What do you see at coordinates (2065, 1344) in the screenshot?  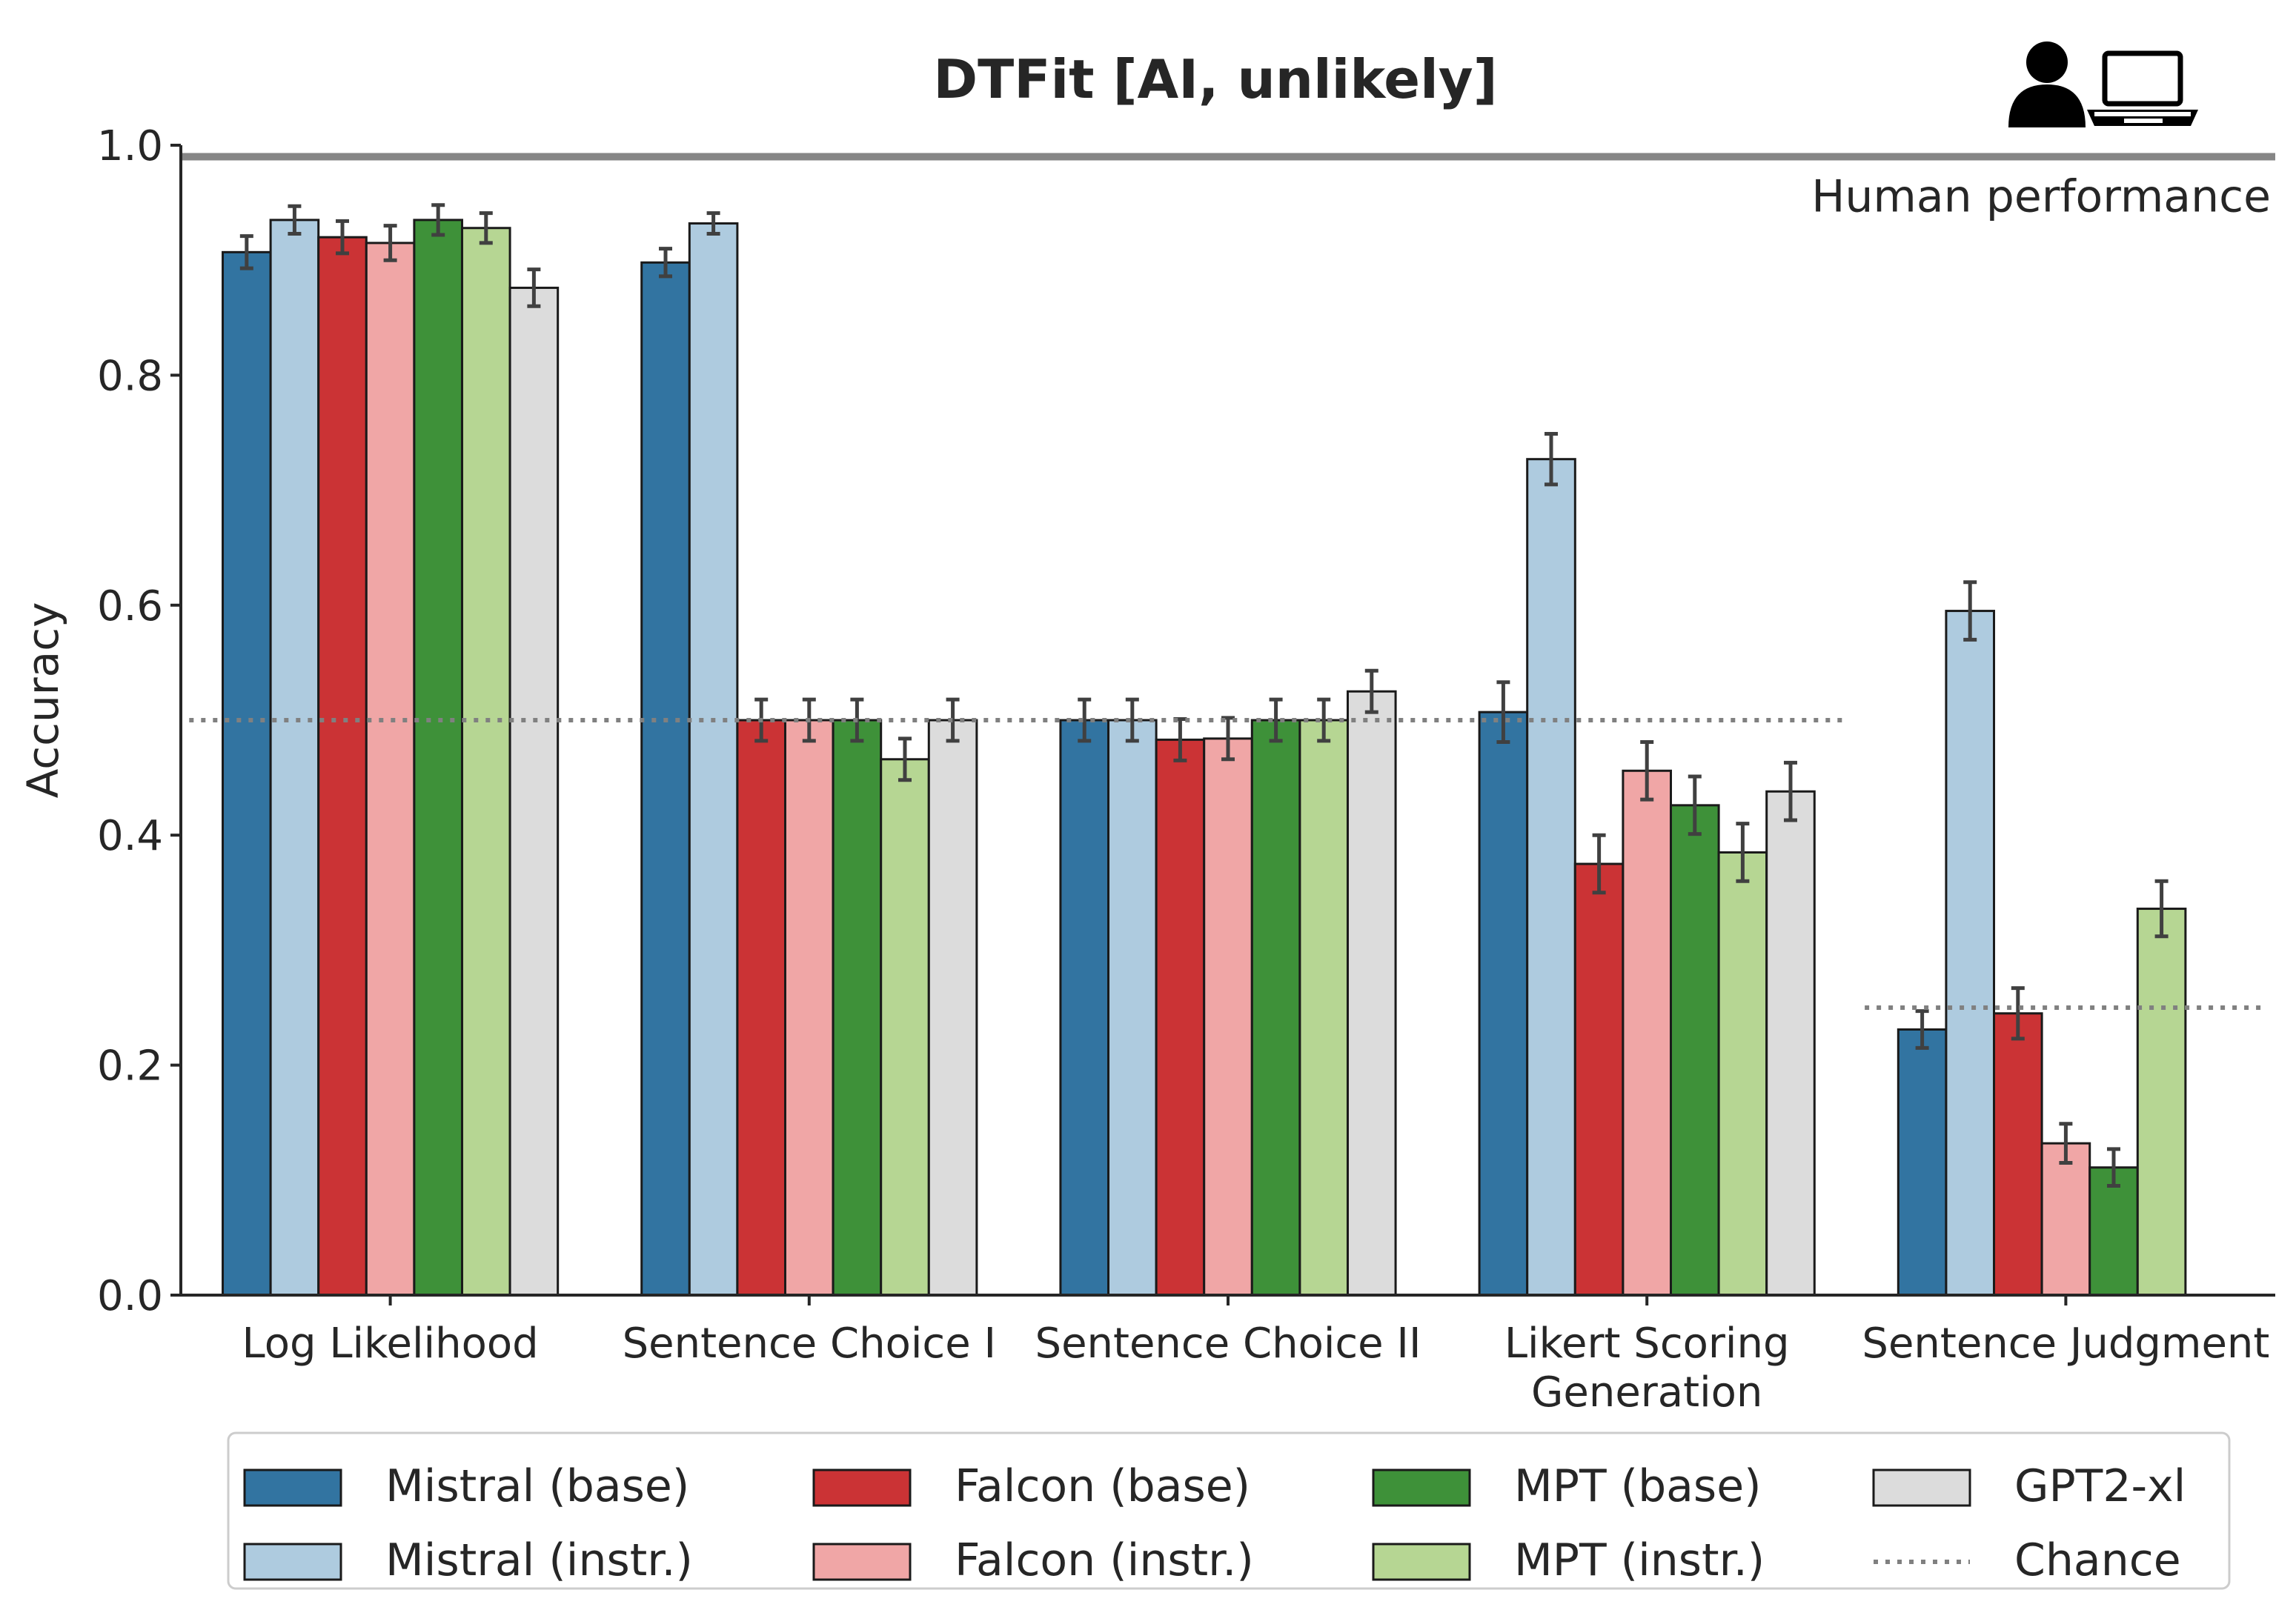 I see `x-tick-label-4-0: Sentence Judgment` at bounding box center [2065, 1344].